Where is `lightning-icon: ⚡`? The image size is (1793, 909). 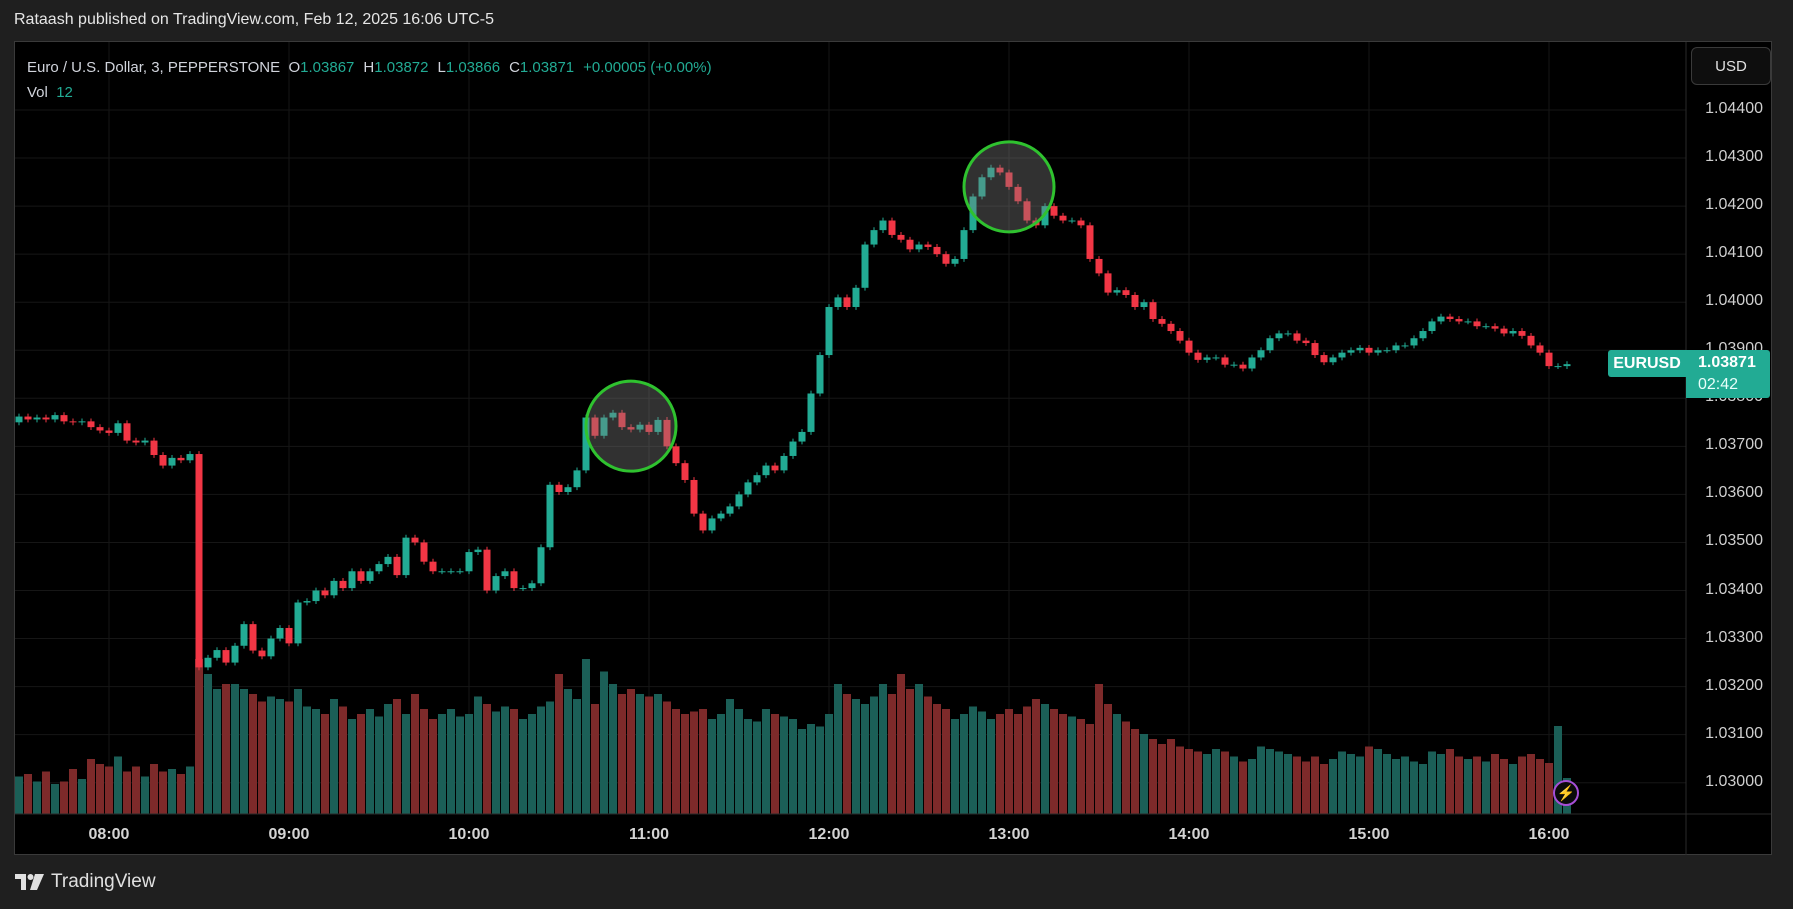
lightning-icon: ⚡ is located at coordinates (1566, 793).